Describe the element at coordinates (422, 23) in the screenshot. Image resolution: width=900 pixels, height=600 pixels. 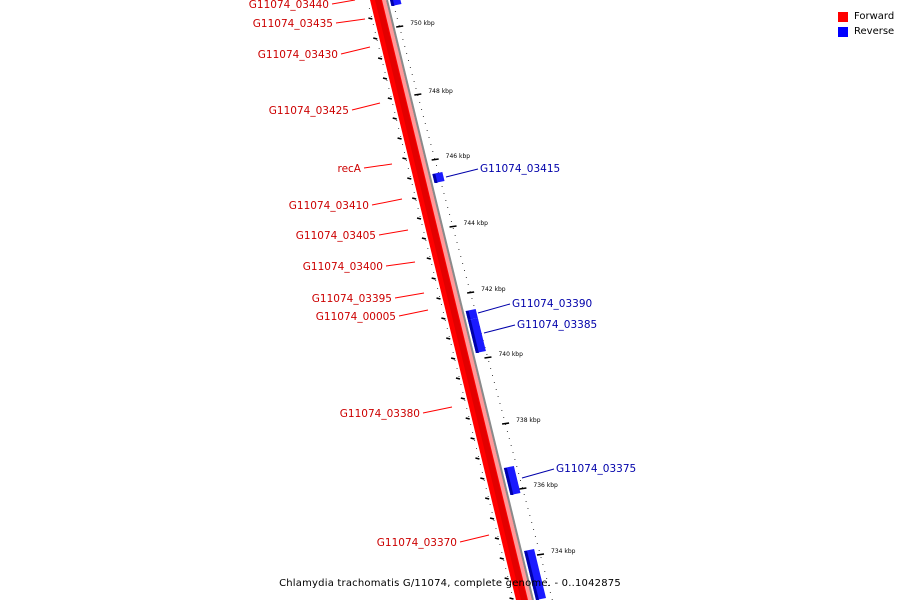
I see `ruler-tick-label: 750 kbp` at that location.